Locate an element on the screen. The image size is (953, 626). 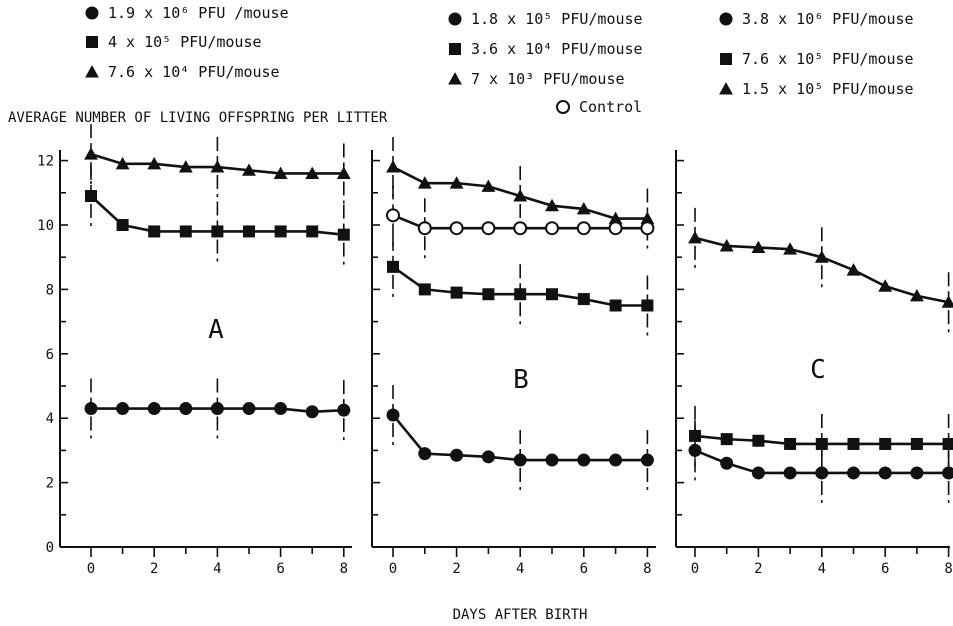
x-axis-label: DAYS AFTER BIRTH is located at coordinates (520, 615).